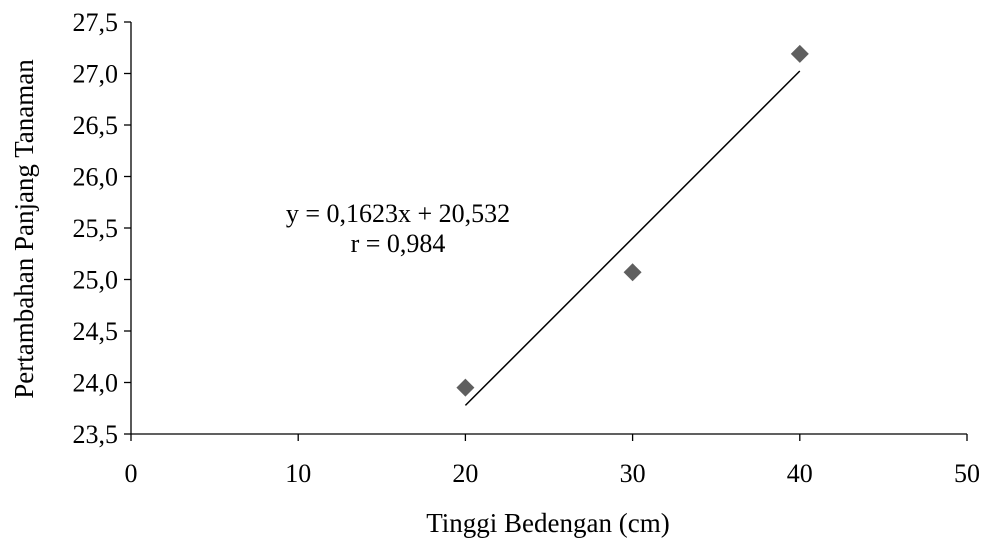 The height and width of the screenshot is (543, 987). Describe the element at coordinates (96, 331) in the screenshot. I see `y-tick-label: 24,5` at that location.